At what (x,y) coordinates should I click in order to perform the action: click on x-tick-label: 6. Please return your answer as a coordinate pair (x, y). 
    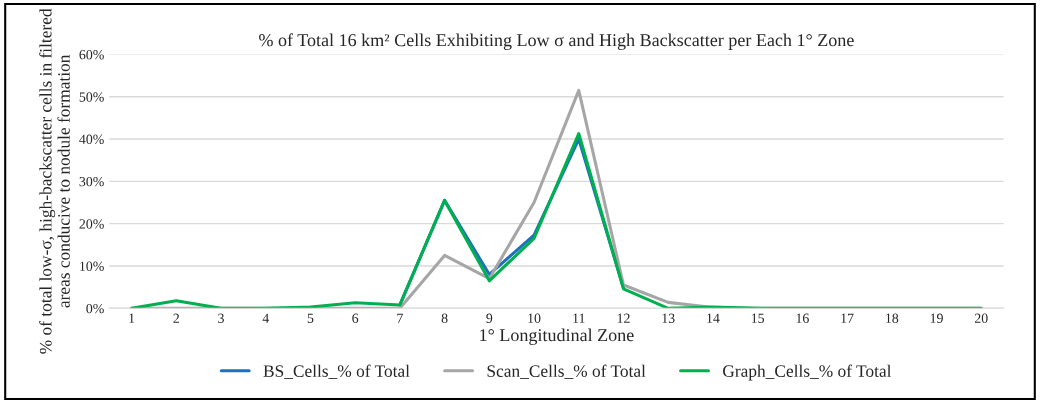
    Looking at the image, I should click on (355, 318).